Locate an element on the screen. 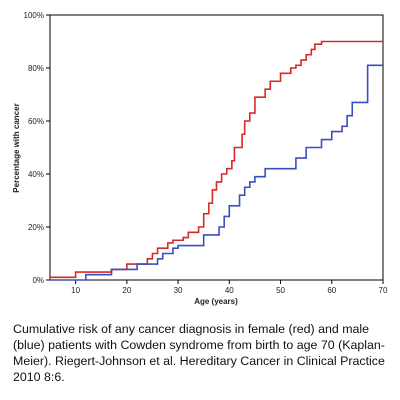  x-tick-label: 30 is located at coordinates (178, 290).